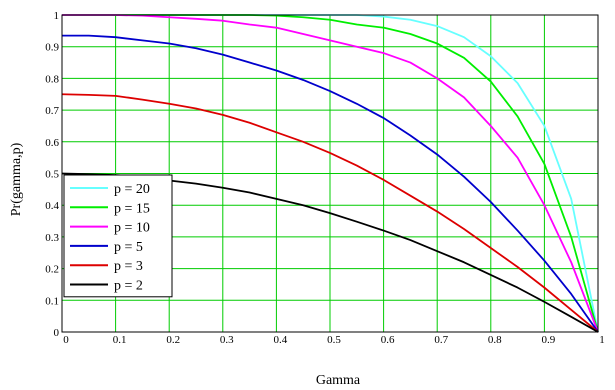 The width and height of the screenshot is (615, 390). I want to click on x-tick-label: 0, so click(66, 340).